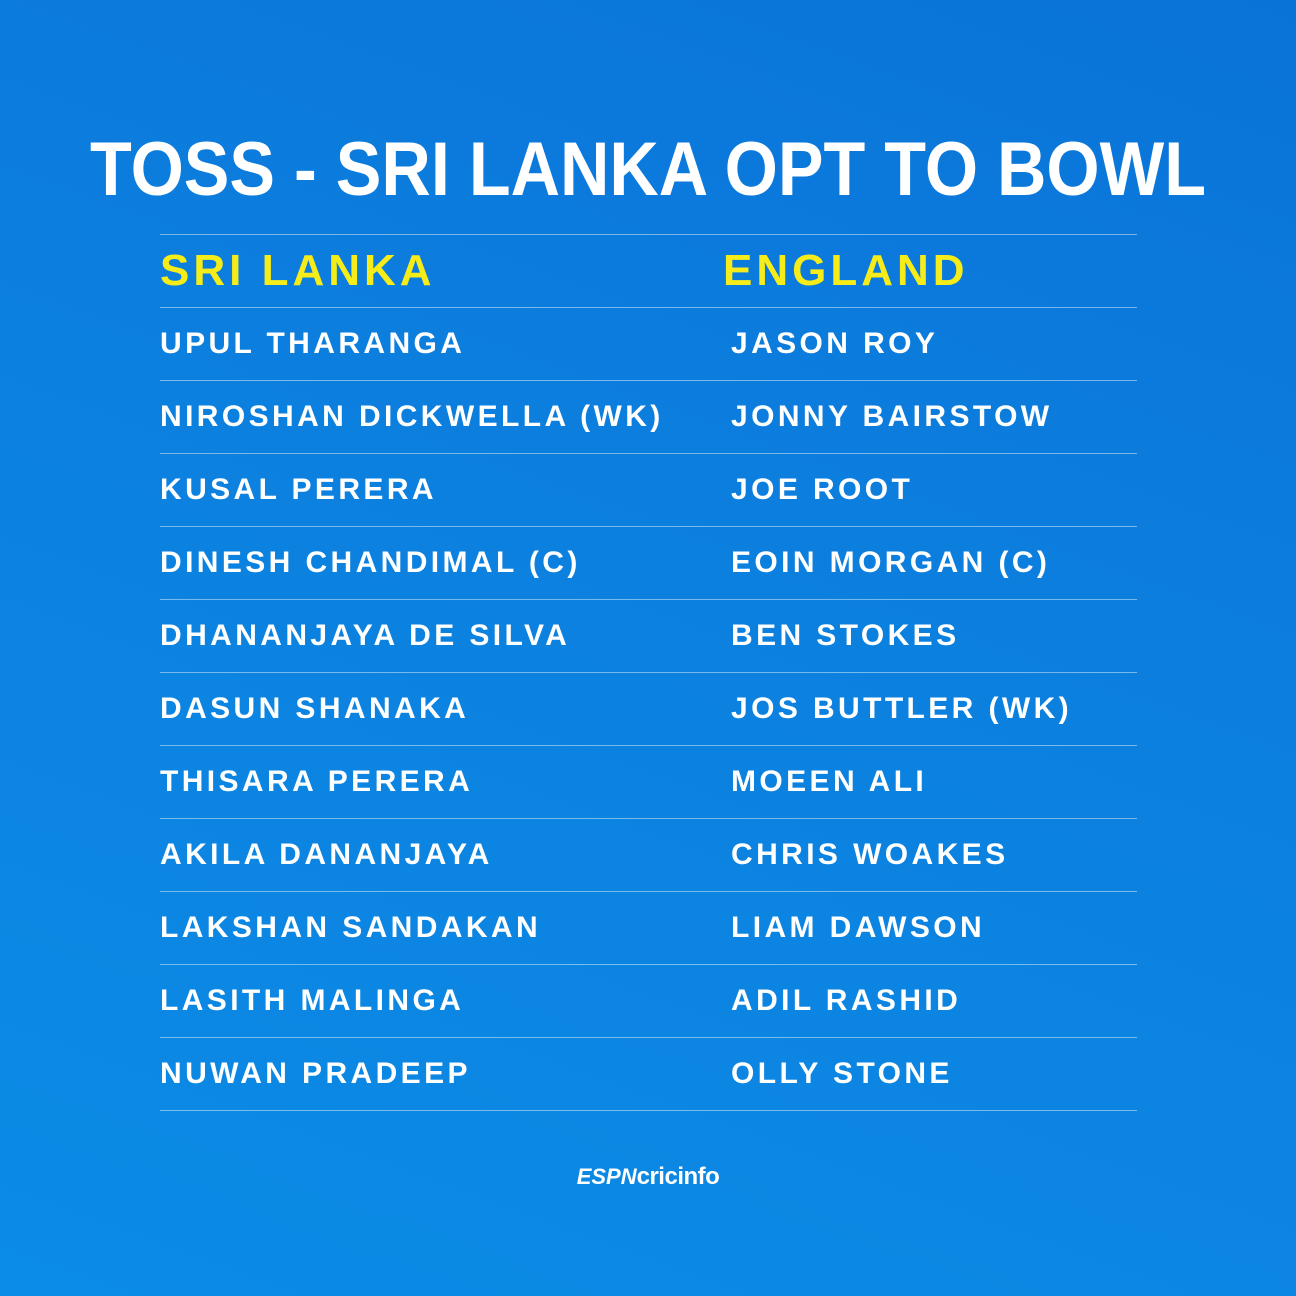 This screenshot has height=1296, width=1296. What do you see at coordinates (315, 708) in the screenshot?
I see `player-sri-lanka: DASUN SHANAKA` at bounding box center [315, 708].